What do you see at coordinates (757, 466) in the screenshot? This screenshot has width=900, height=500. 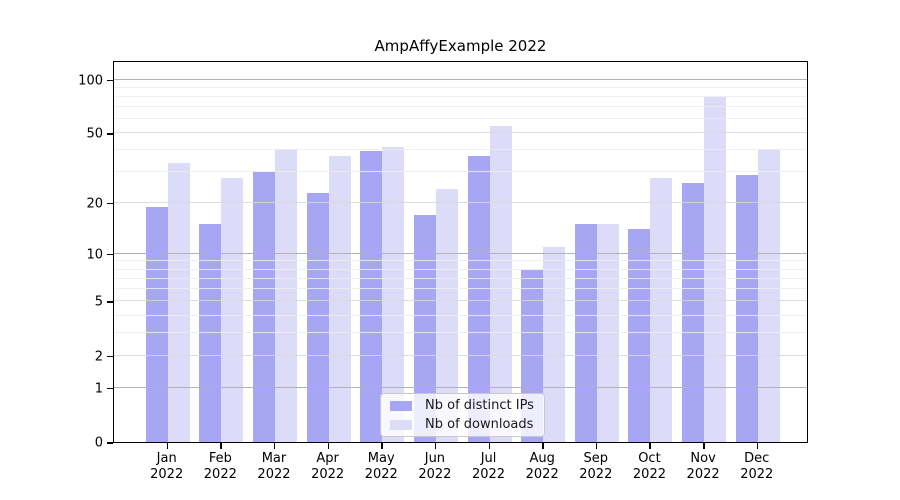 I see `x-tick-label: Dec 2022` at bounding box center [757, 466].